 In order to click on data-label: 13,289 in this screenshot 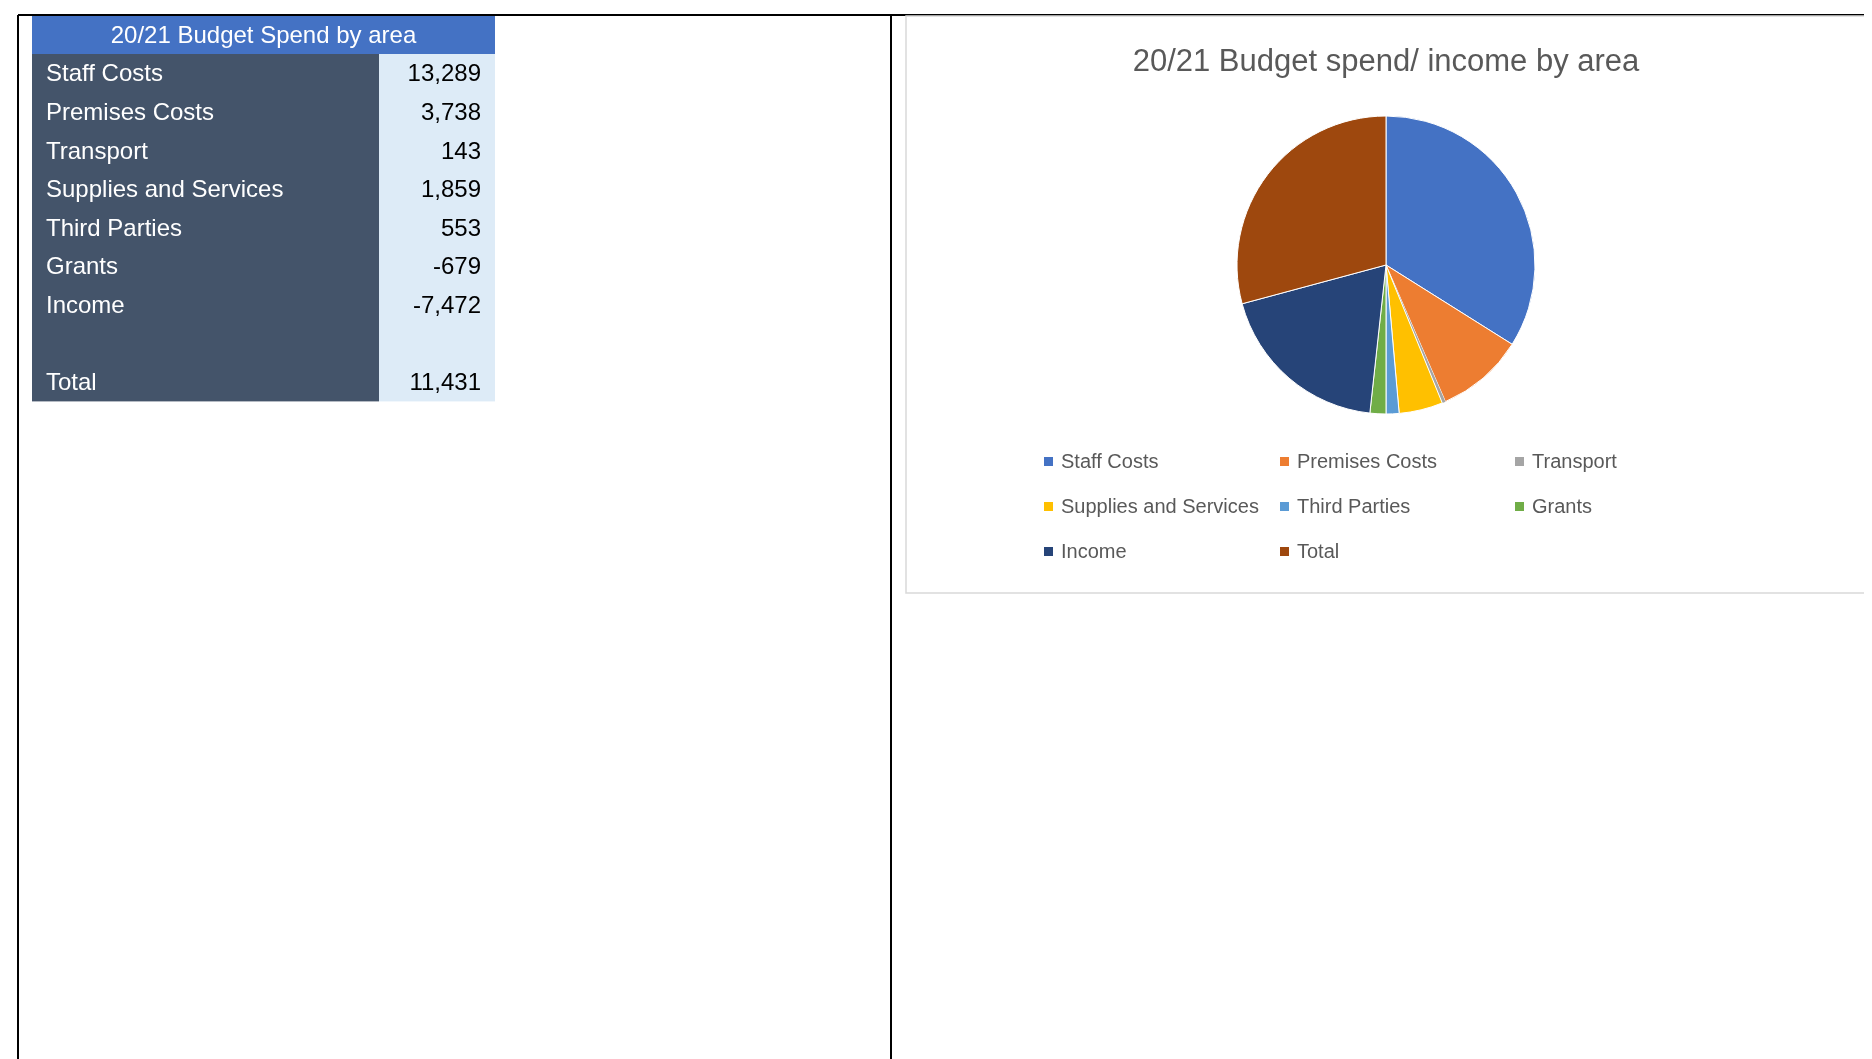, I will do `click(444, 73)`.